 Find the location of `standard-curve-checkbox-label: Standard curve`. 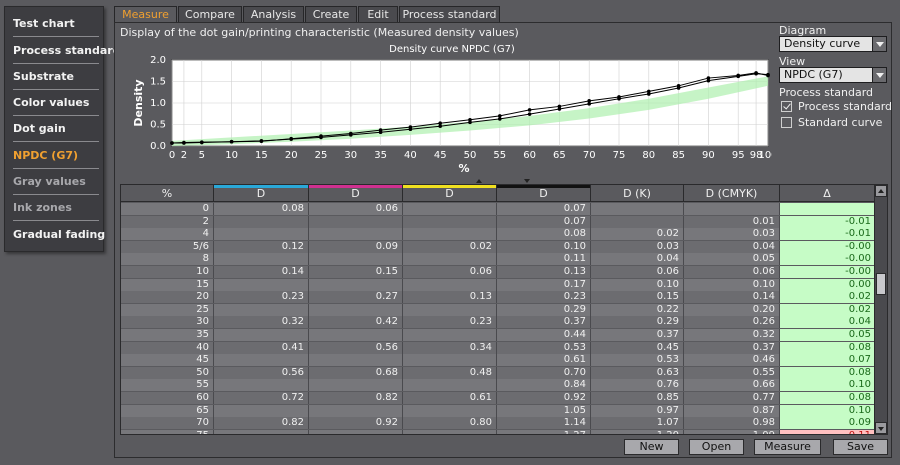

standard-curve-checkbox-label: Standard curve is located at coordinates (840, 122).